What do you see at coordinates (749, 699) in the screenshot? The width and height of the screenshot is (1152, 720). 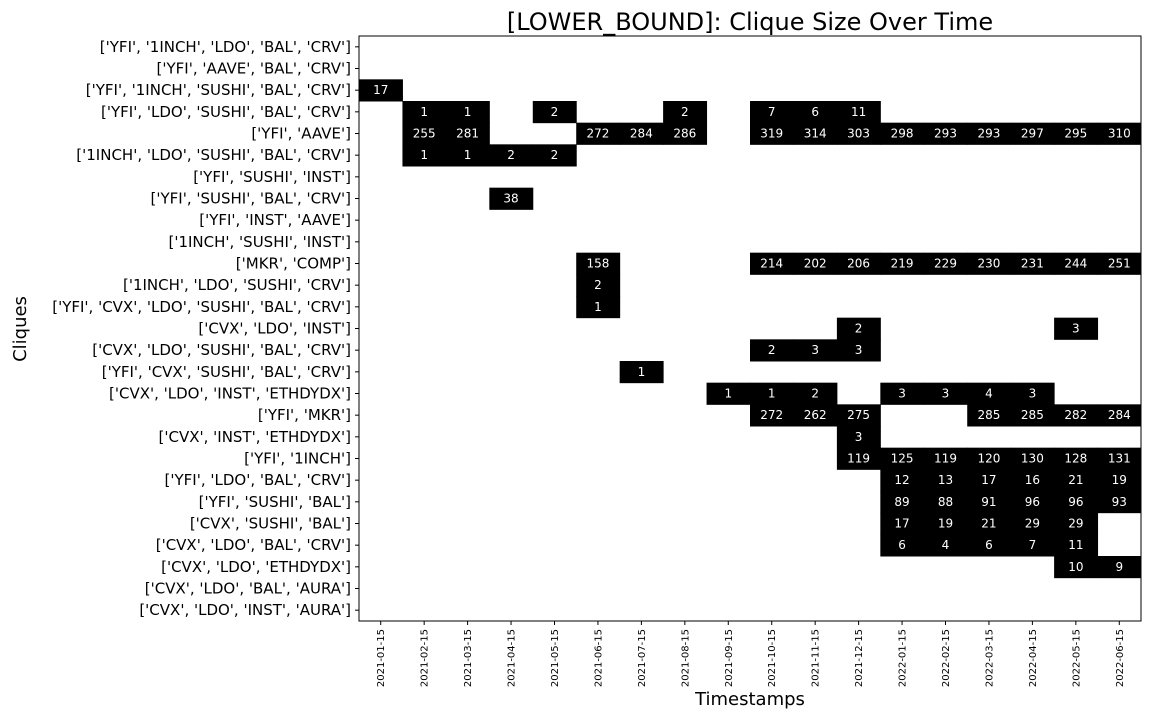 I see `x-axis-label: Timestamps` at bounding box center [749, 699].